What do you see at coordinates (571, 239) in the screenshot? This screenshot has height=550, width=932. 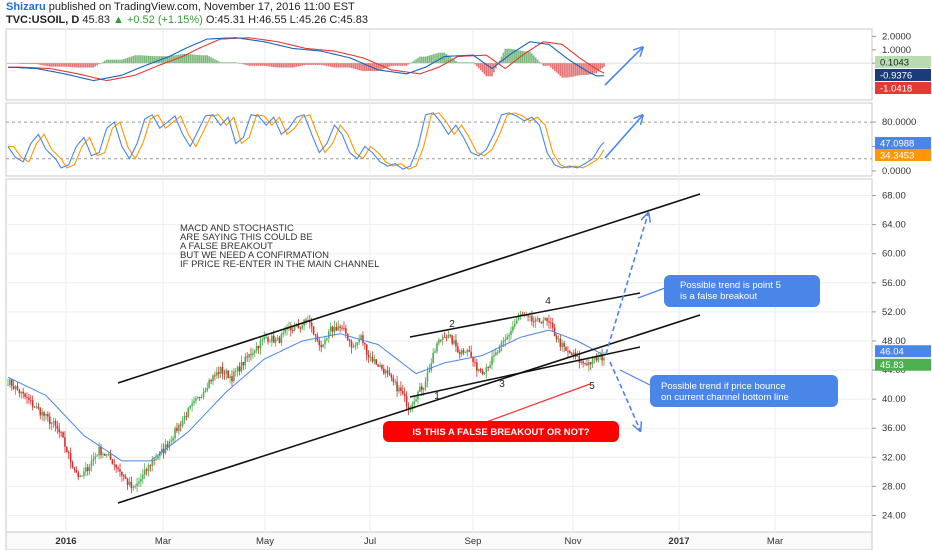 I see `projection-arrows` at bounding box center [571, 239].